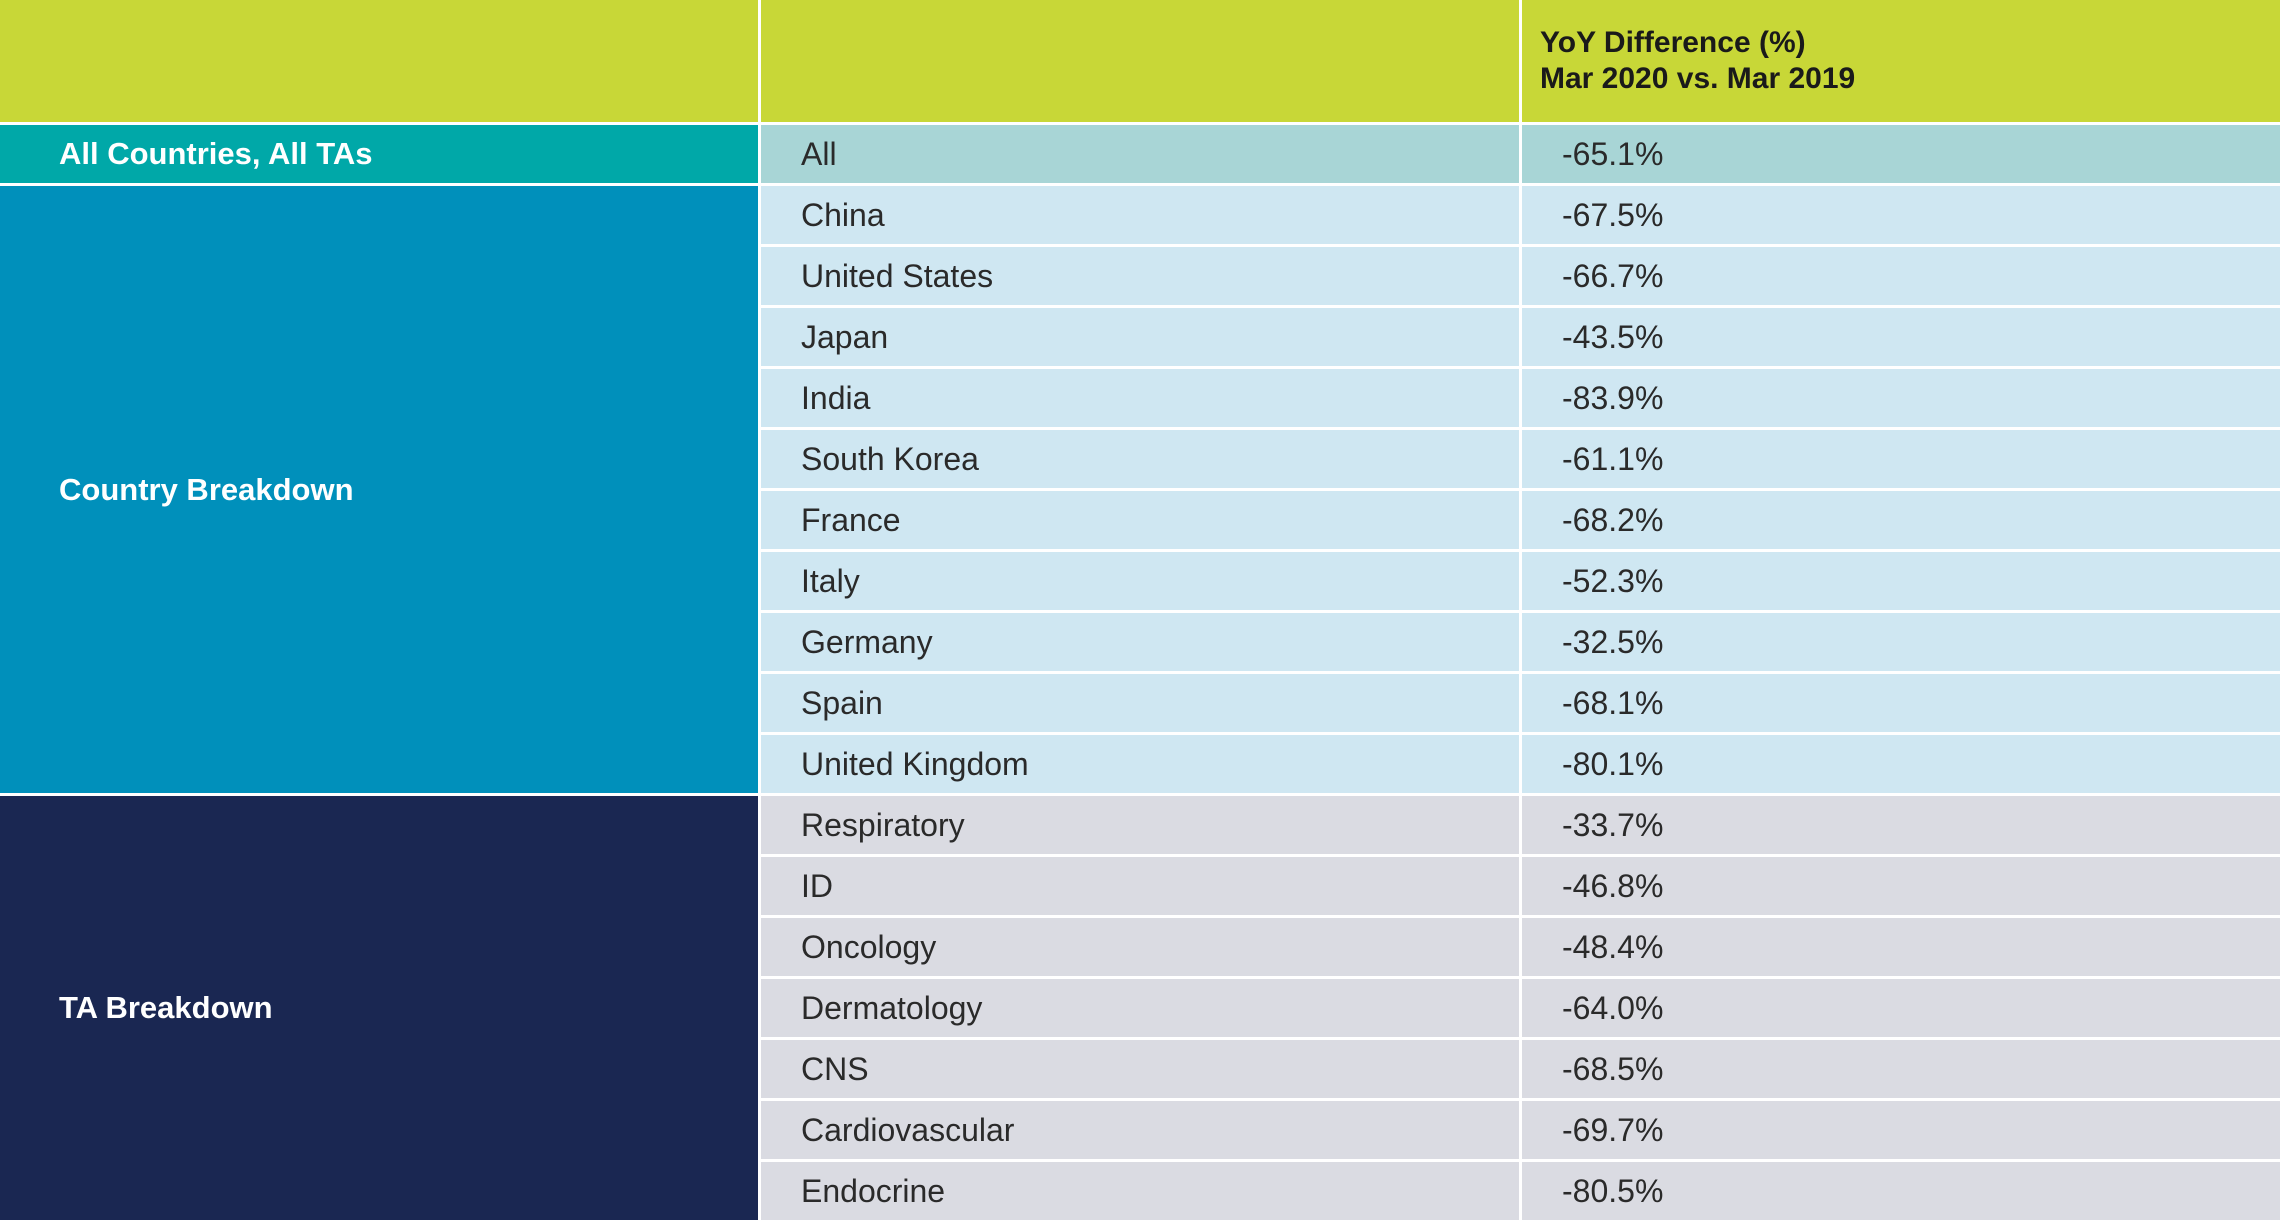 This screenshot has height=1220, width=2280. Describe the element at coordinates (166, 1007) in the screenshot. I see `group-label: TA Breakdown` at that location.